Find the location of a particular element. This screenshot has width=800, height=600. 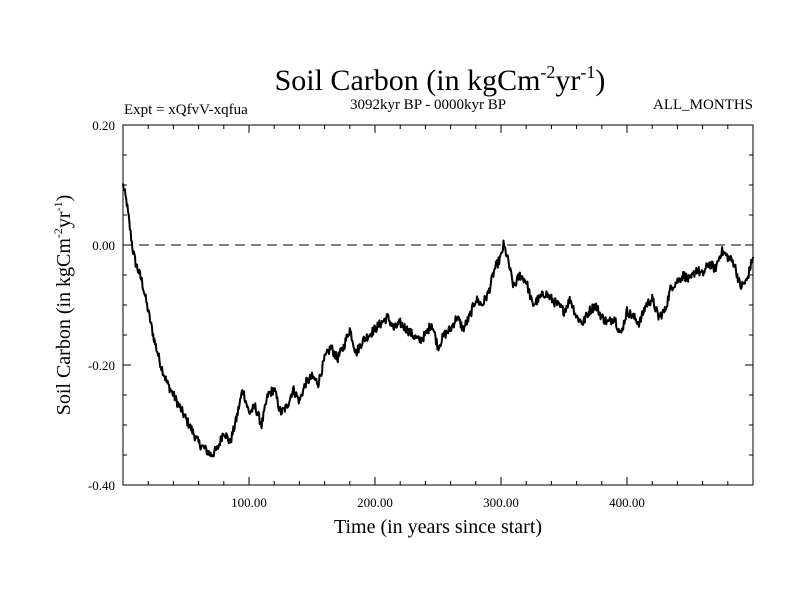

y-tick-label: 0.20 is located at coordinates (103, 125).